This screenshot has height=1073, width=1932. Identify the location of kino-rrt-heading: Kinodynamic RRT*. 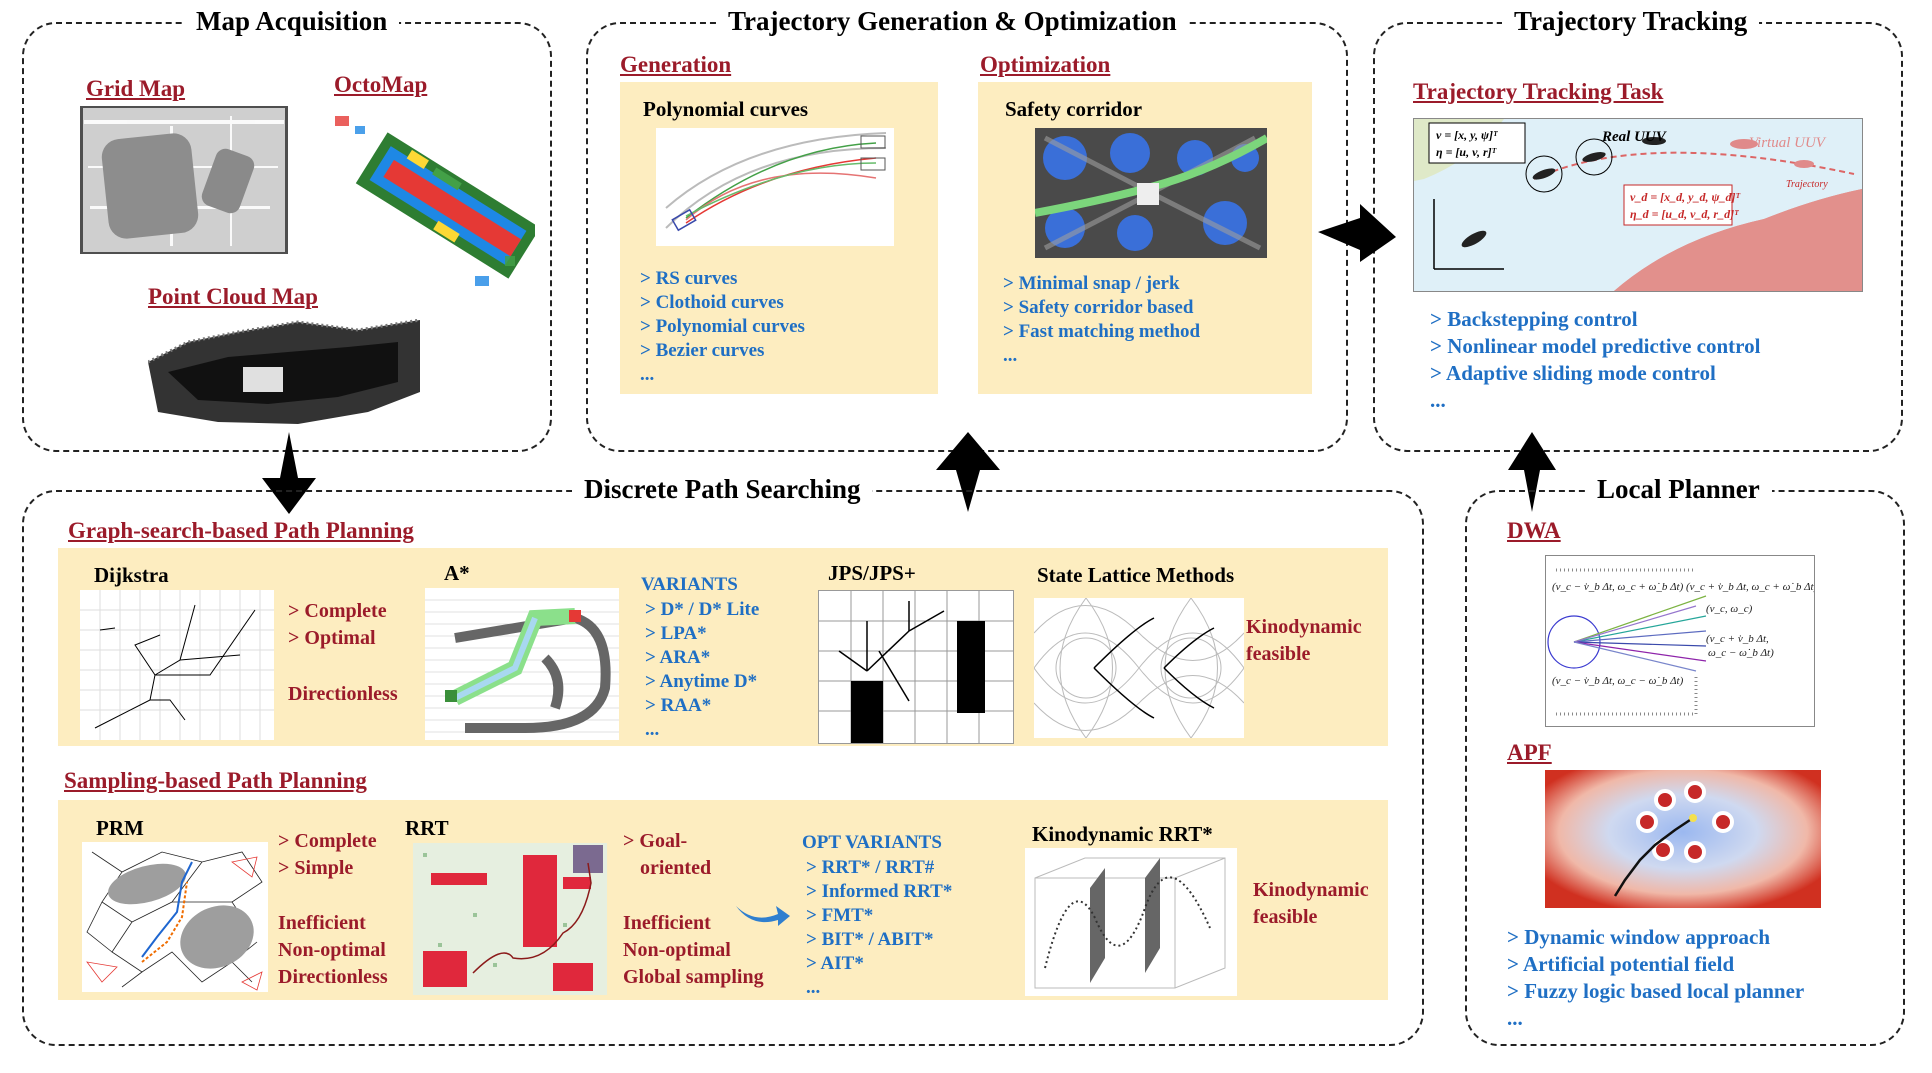
(1122, 834).